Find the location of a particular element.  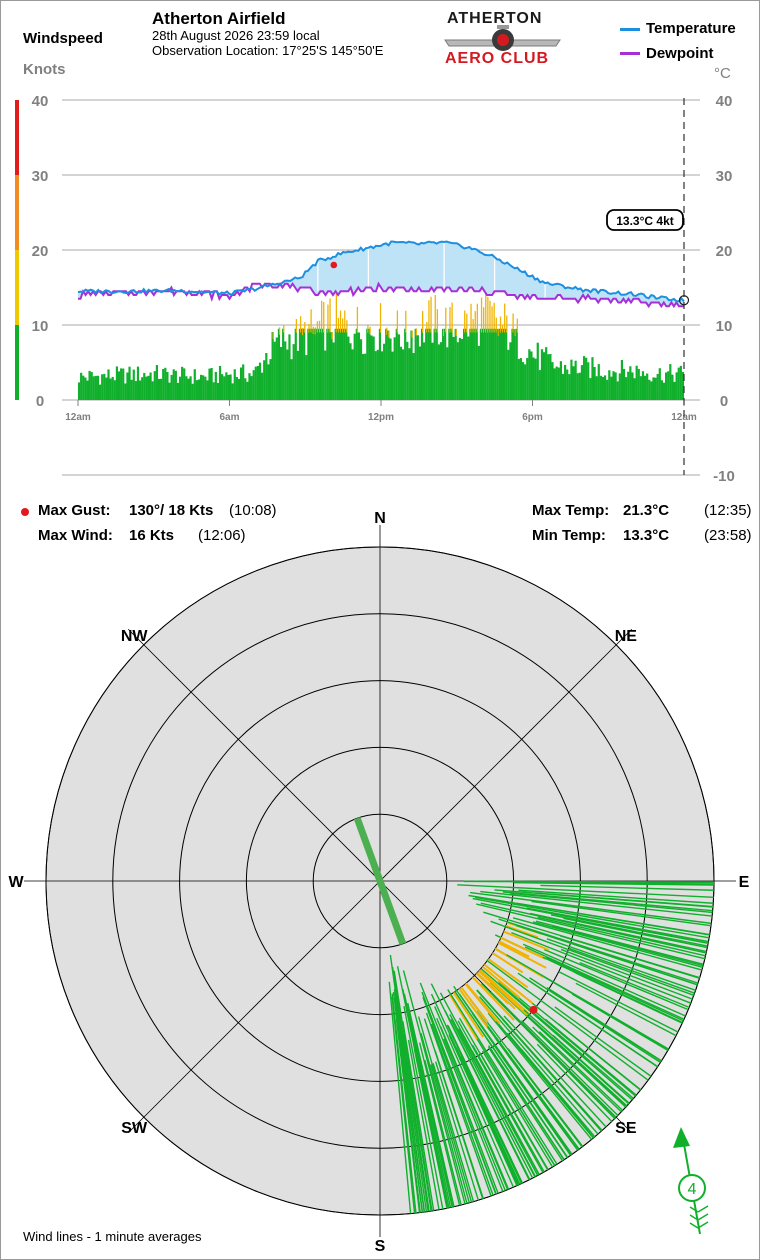

temp-dew-fill is located at coordinates (381, 274).